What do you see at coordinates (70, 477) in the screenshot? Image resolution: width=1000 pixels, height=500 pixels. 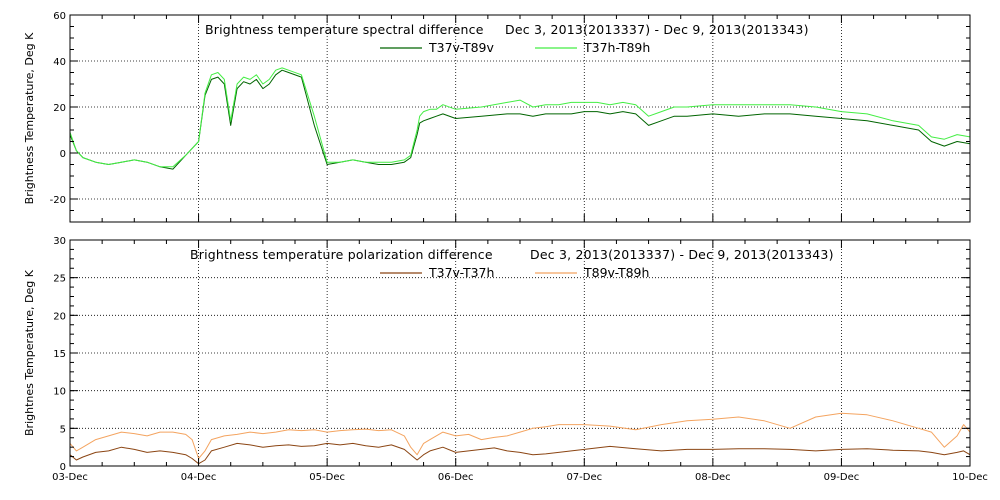 I see `x-tick-label: 03-Dec` at bounding box center [70, 477].